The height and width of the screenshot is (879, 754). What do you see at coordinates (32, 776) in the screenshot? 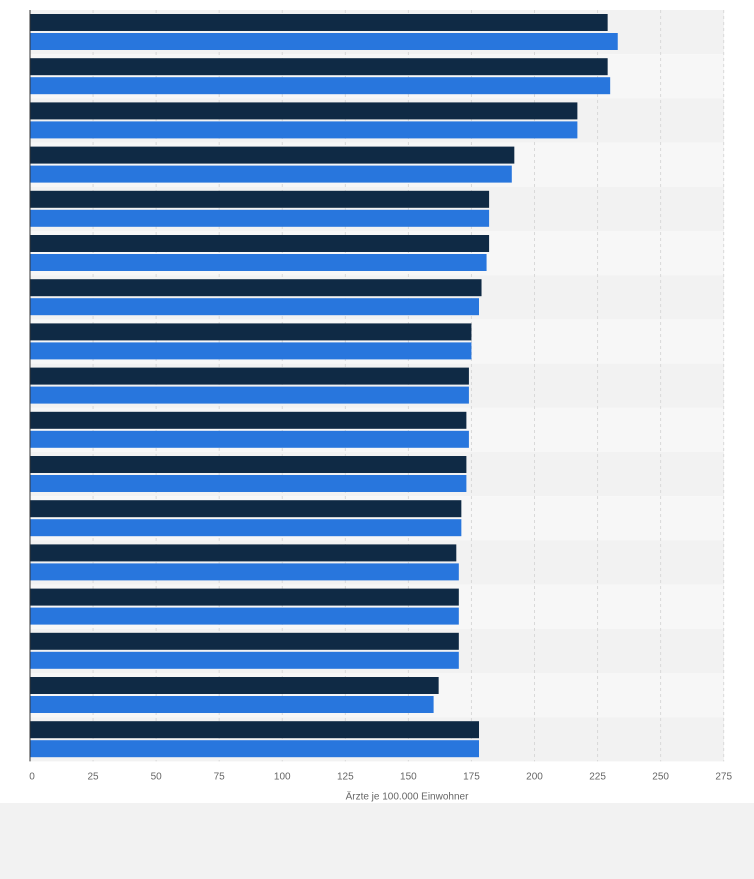
I see `x-tick-label: 0` at bounding box center [32, 776].